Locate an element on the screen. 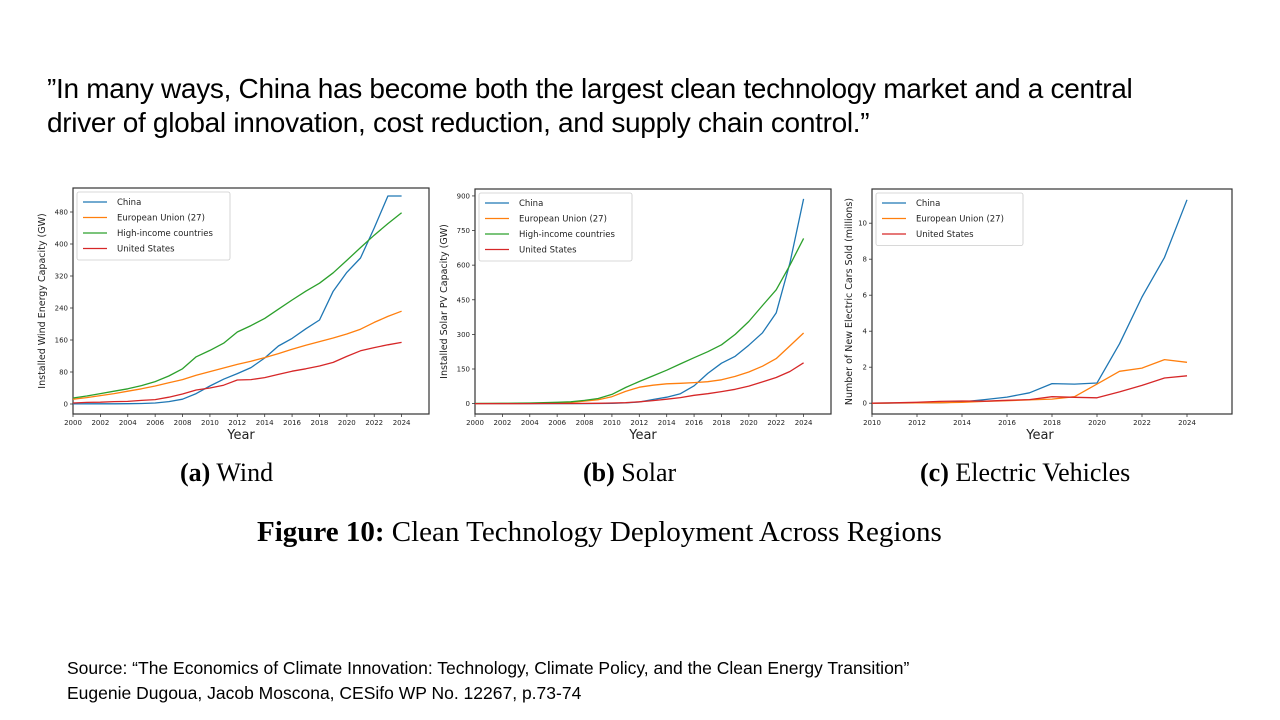 This screenshot has width=1280, height=720. y-tick-label: 750 is located at coordinates (463, 231).